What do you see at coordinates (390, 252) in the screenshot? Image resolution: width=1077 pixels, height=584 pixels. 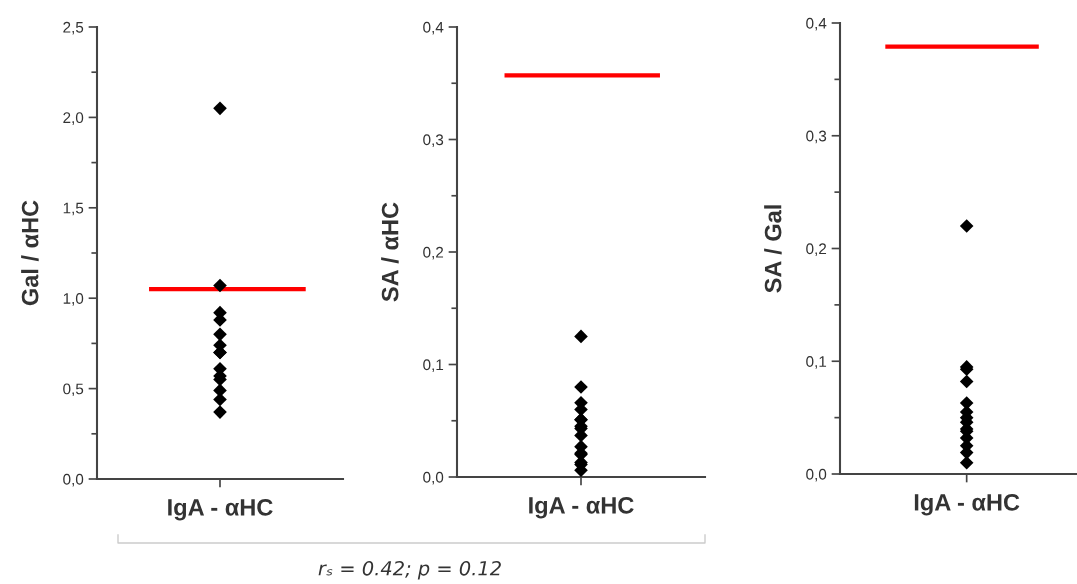 I see `y-axis-title: SA / αHC` at bounding box center [390, 252].